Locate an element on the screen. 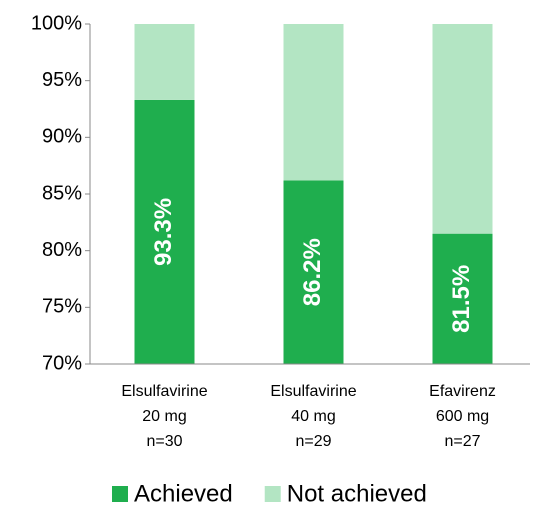 This screenshot has height=505, width=534. y-tick-label: 85% is located at coordinates (62, 193).